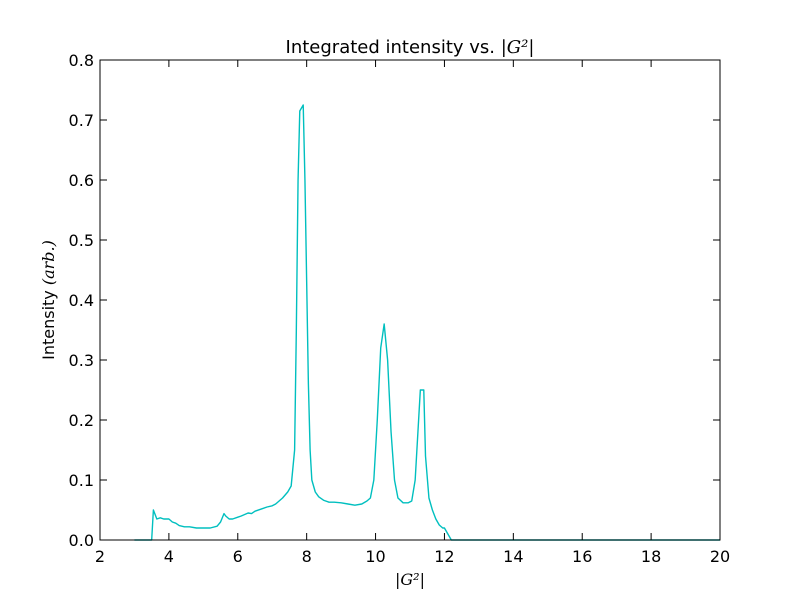 The width and height of the screenshot is (800, 600). What do you see at coordinates (513, 556) in the screenshot?
I see `x-tick-label: 14` at bounding box center [513, 556].